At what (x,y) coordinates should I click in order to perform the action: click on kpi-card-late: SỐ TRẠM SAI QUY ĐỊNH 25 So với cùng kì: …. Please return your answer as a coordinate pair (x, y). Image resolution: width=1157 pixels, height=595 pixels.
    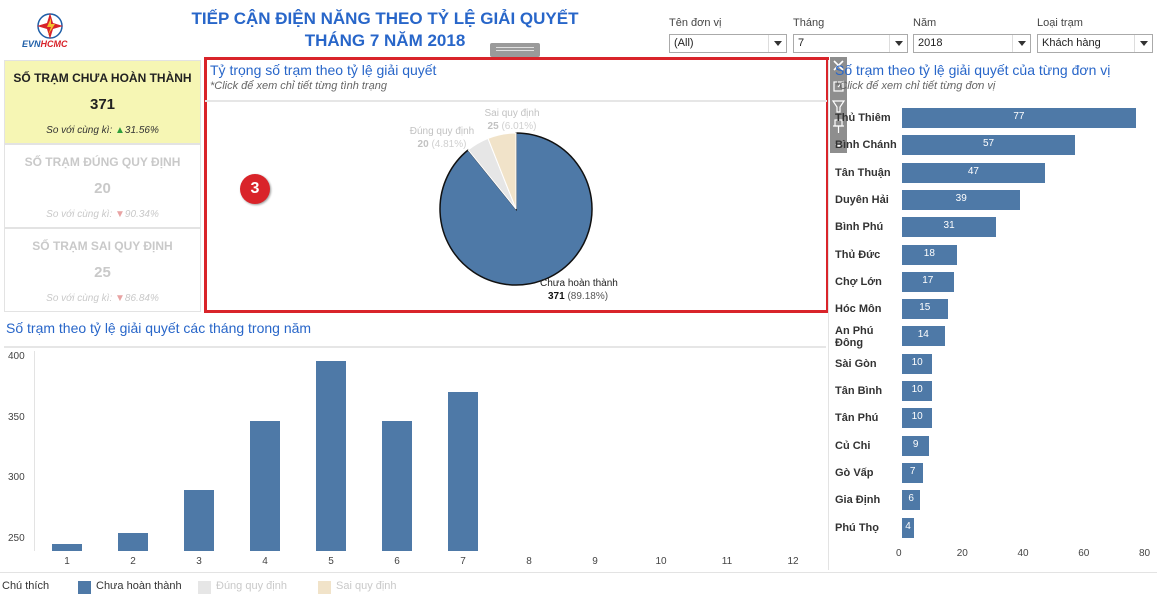
    Looking at the image, I should click on (102, 270).